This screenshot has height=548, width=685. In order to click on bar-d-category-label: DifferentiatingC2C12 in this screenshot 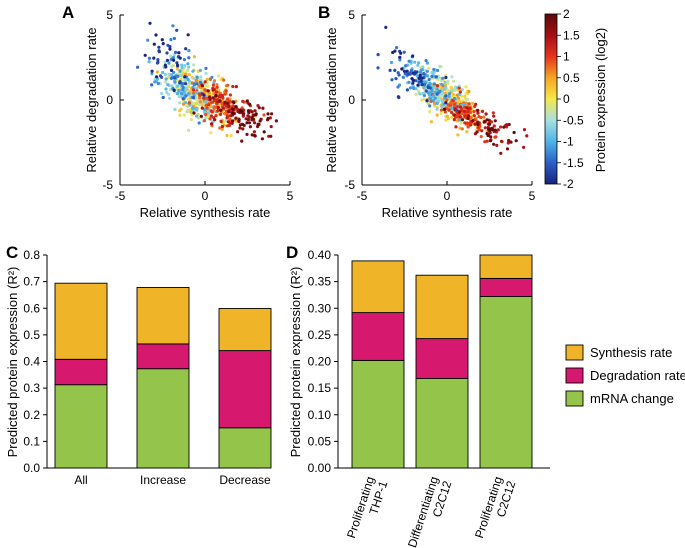, I will do `click(430, 511)`.